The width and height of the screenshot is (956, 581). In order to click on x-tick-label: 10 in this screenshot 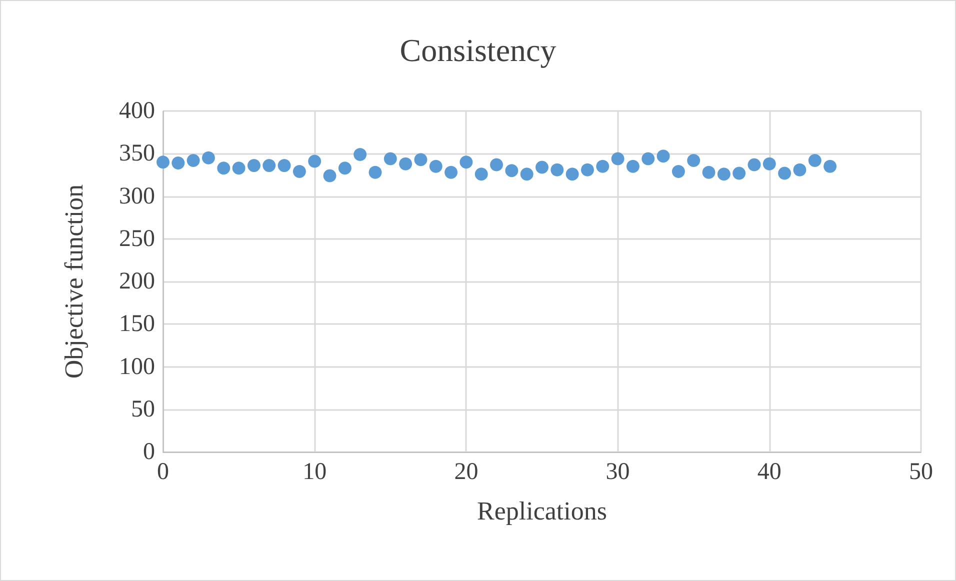, I will do `click(314, 472)`.